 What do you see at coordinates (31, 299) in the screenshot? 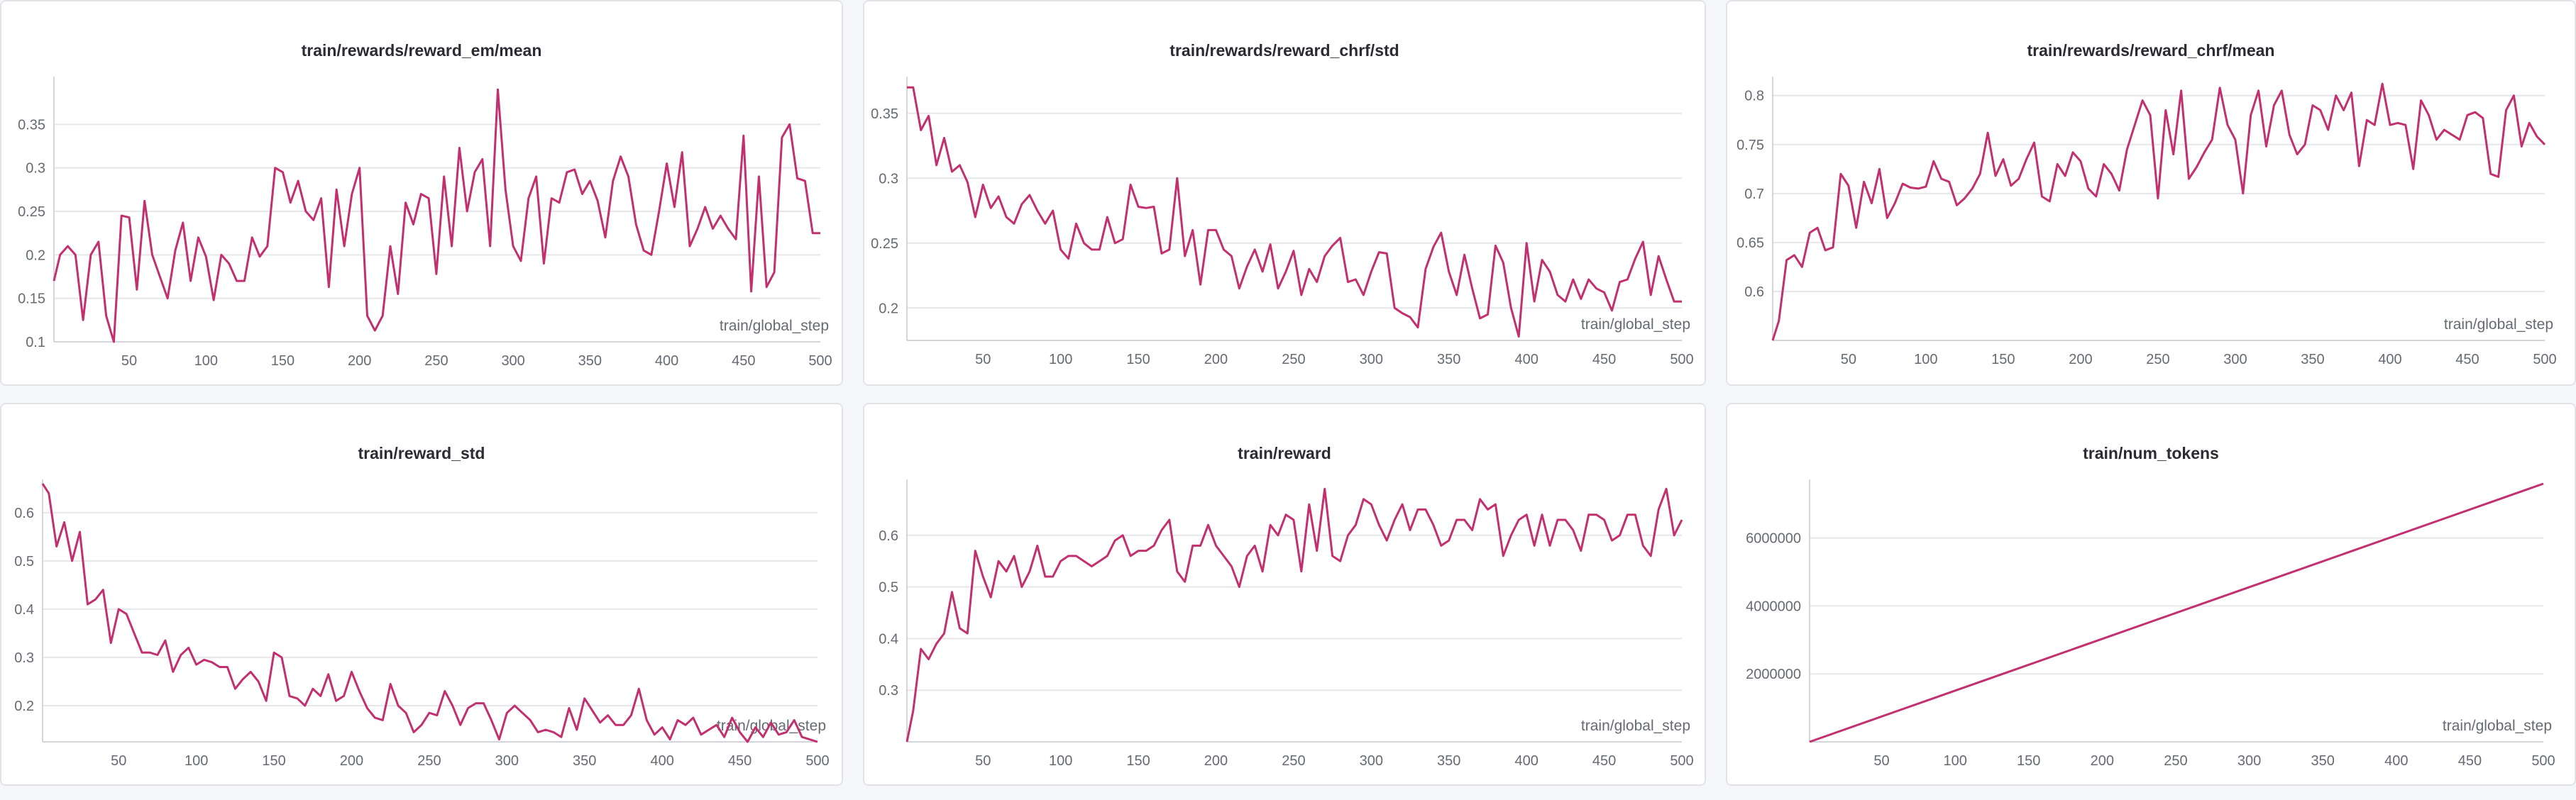
I see `y-tick-label: 0.15` at bounding box center [31, 299].